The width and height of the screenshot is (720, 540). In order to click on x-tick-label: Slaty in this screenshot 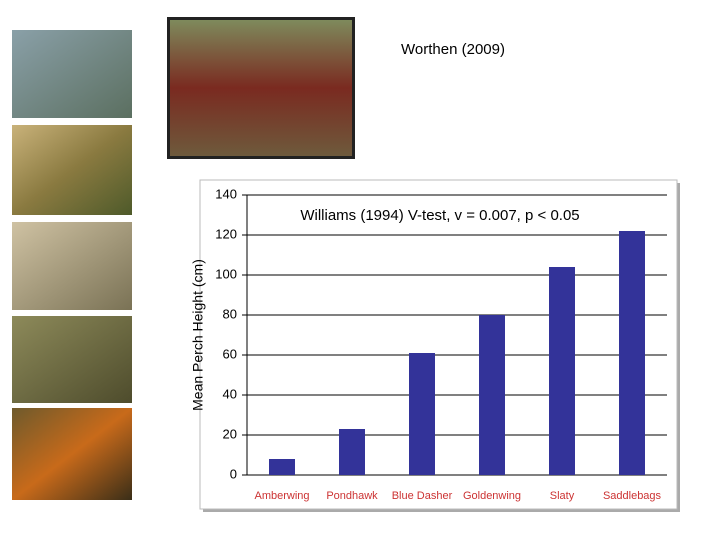, I will do `click(562, 496)`.